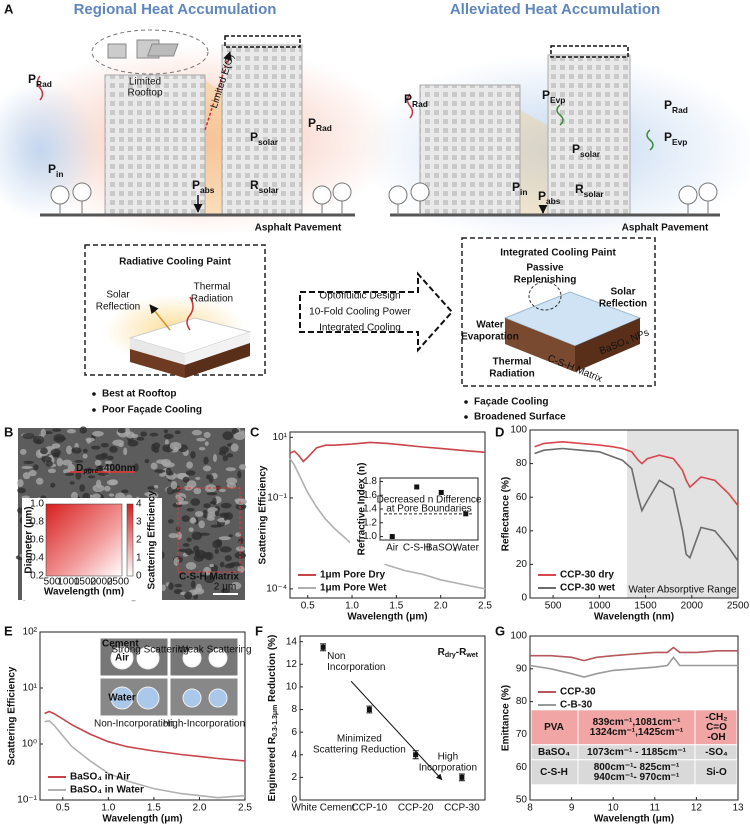 This screenshot has height=826, width=750. What do you see at coordinates (716, 727) in the screenshot?
I see `table-cell: C=O` at bounding box center [716, 727].